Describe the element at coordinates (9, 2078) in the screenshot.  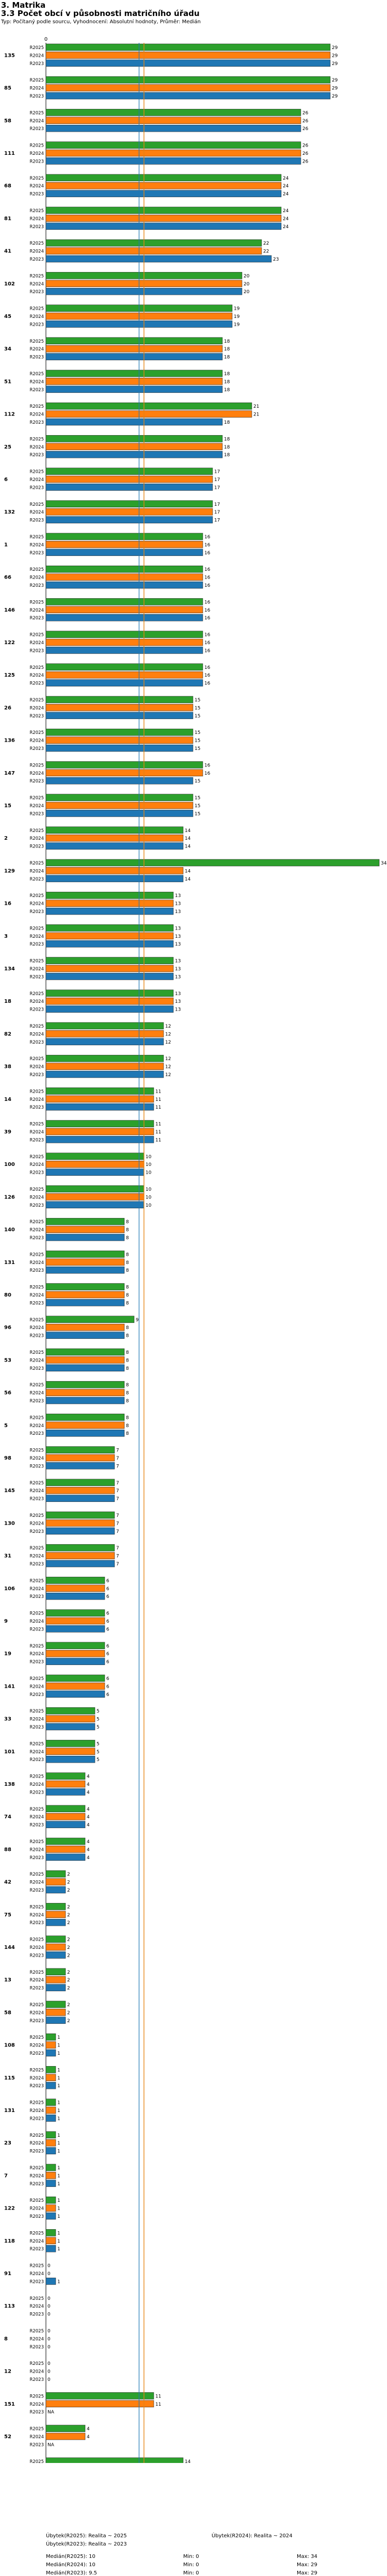
I see `category-label: 115` at that location.